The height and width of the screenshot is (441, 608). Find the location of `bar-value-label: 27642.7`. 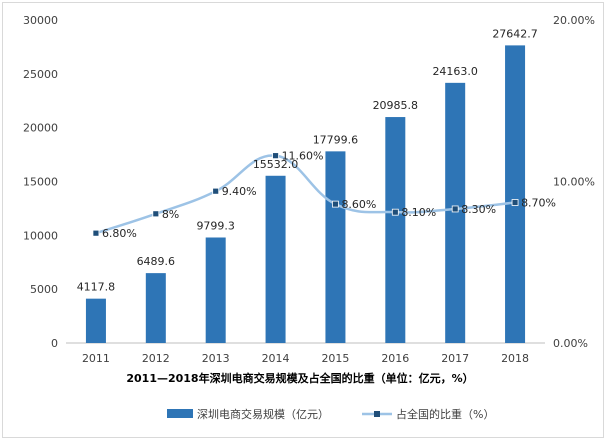

bar-value-label: 27642.7 is located at coordinates (515, 33).